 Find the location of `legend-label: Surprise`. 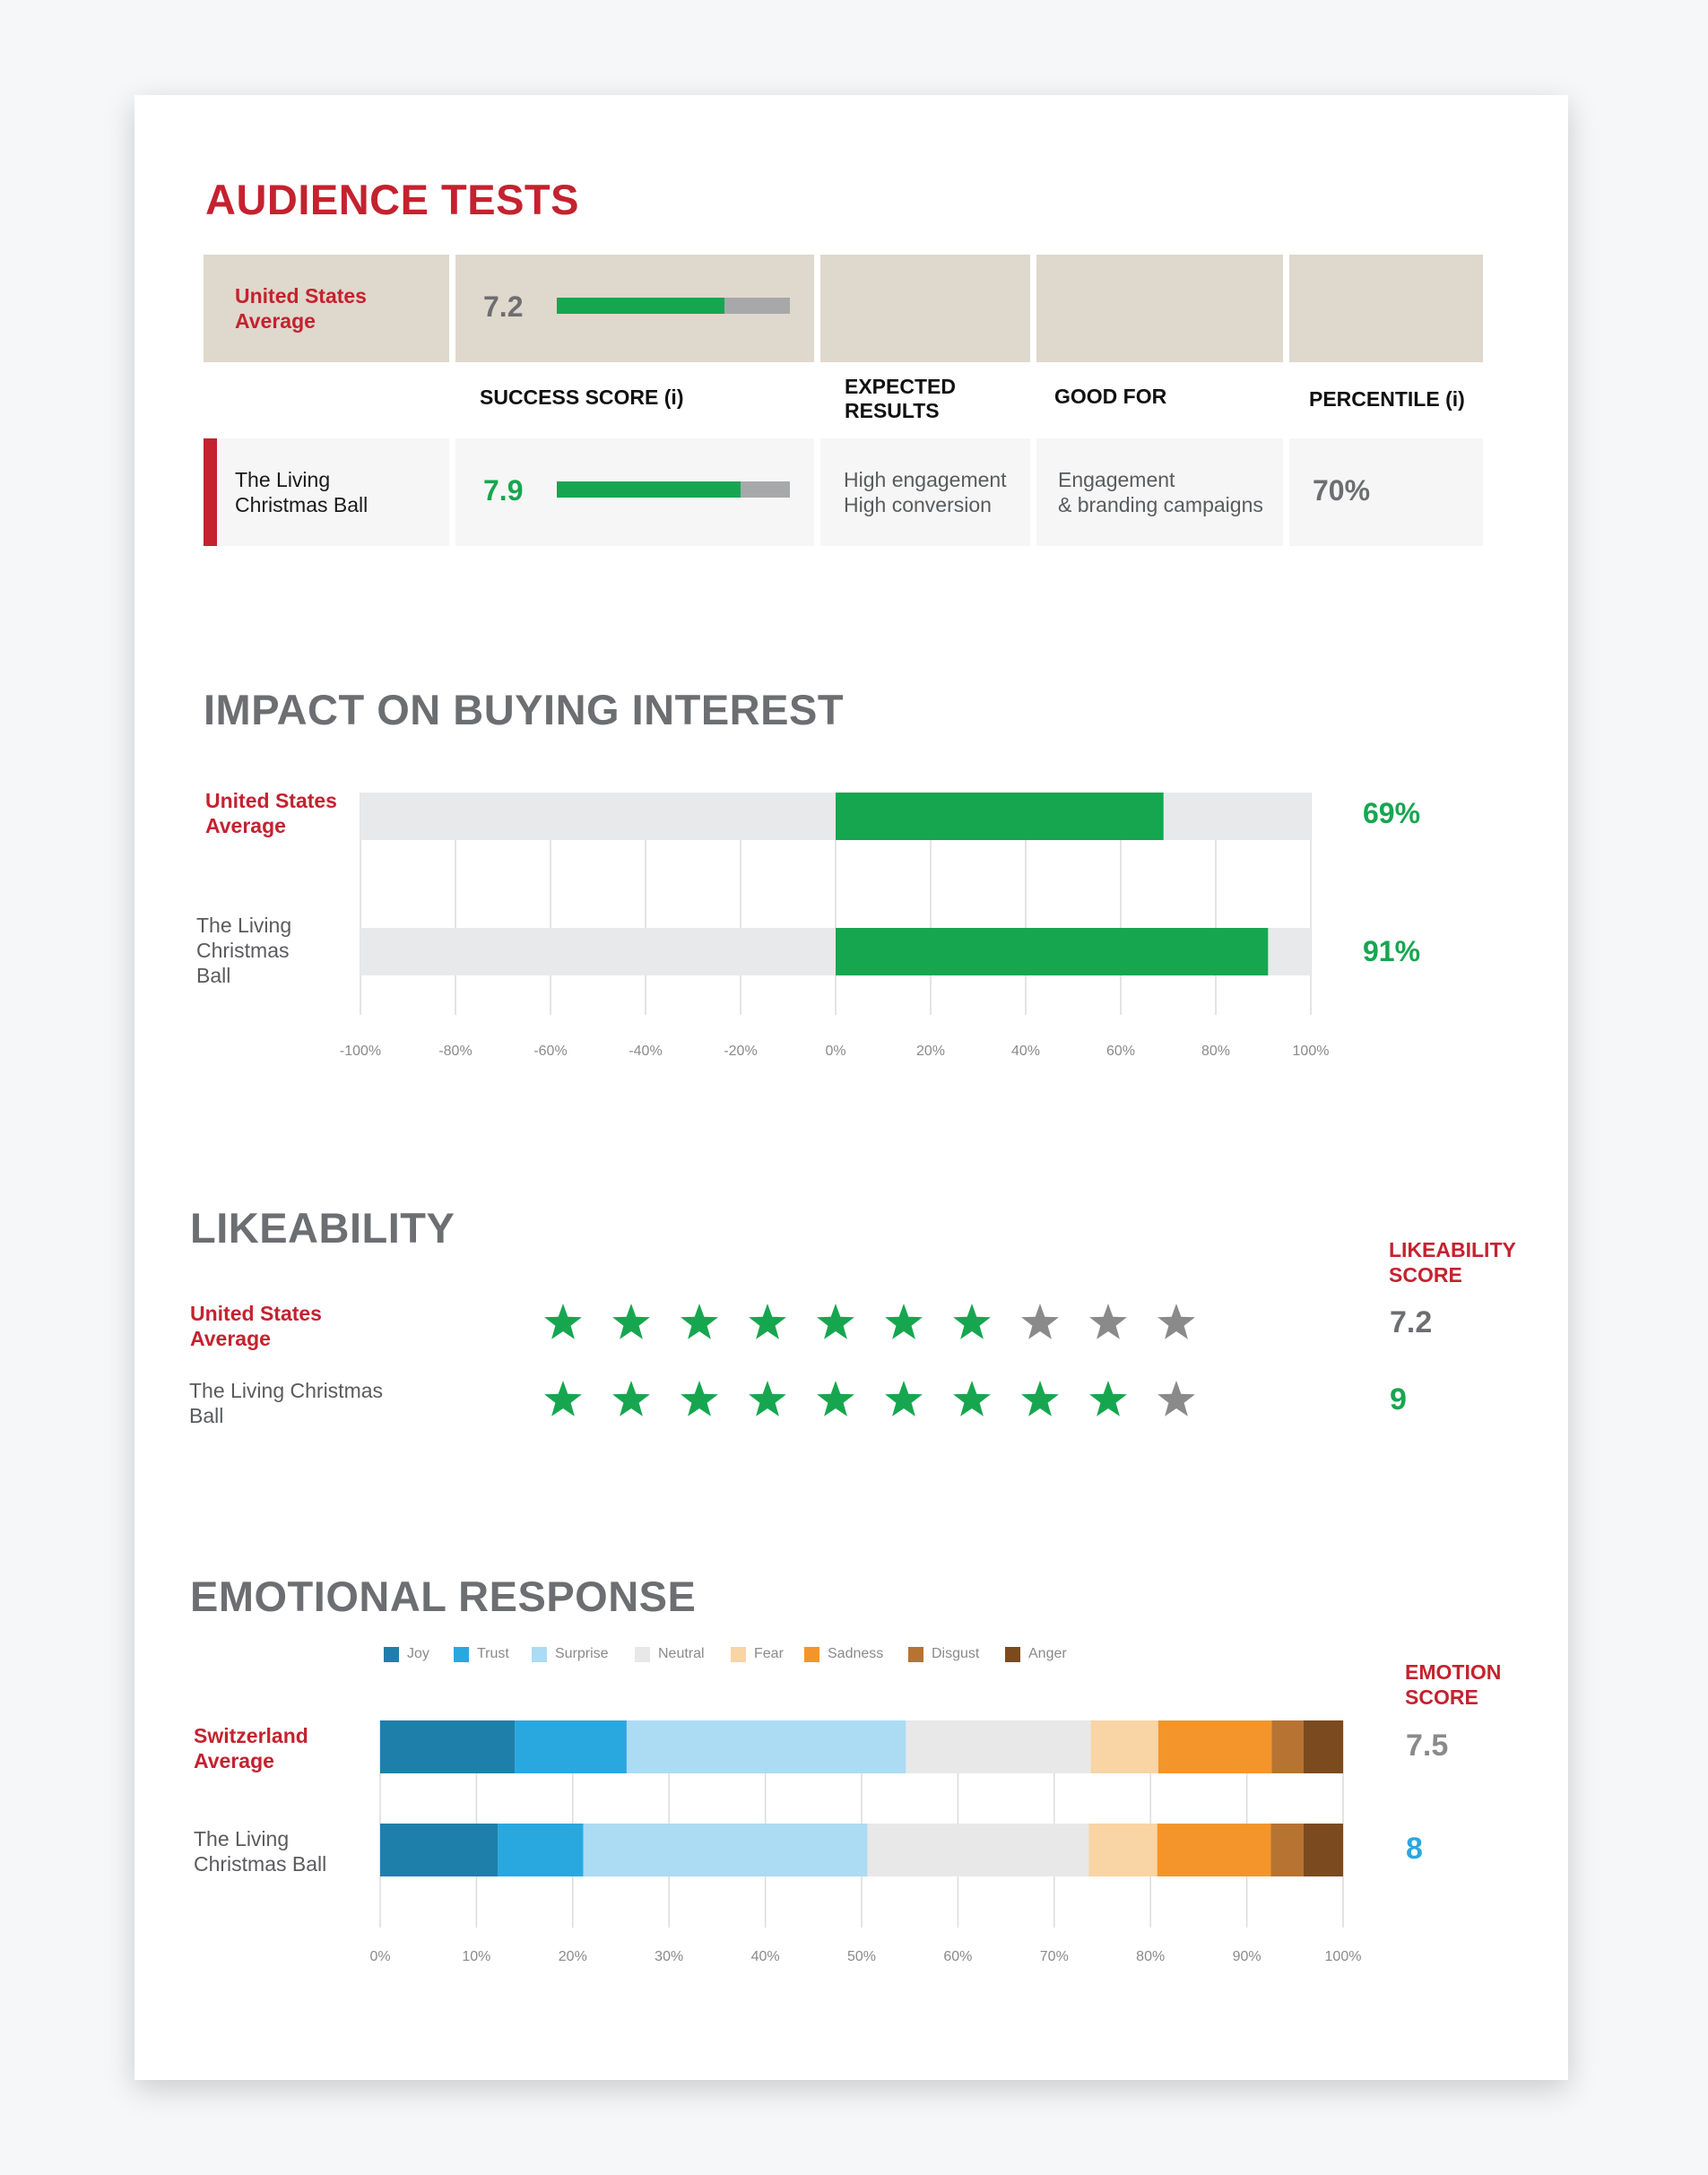

legend-label: Surprise is located at coordinates (582, 1653).